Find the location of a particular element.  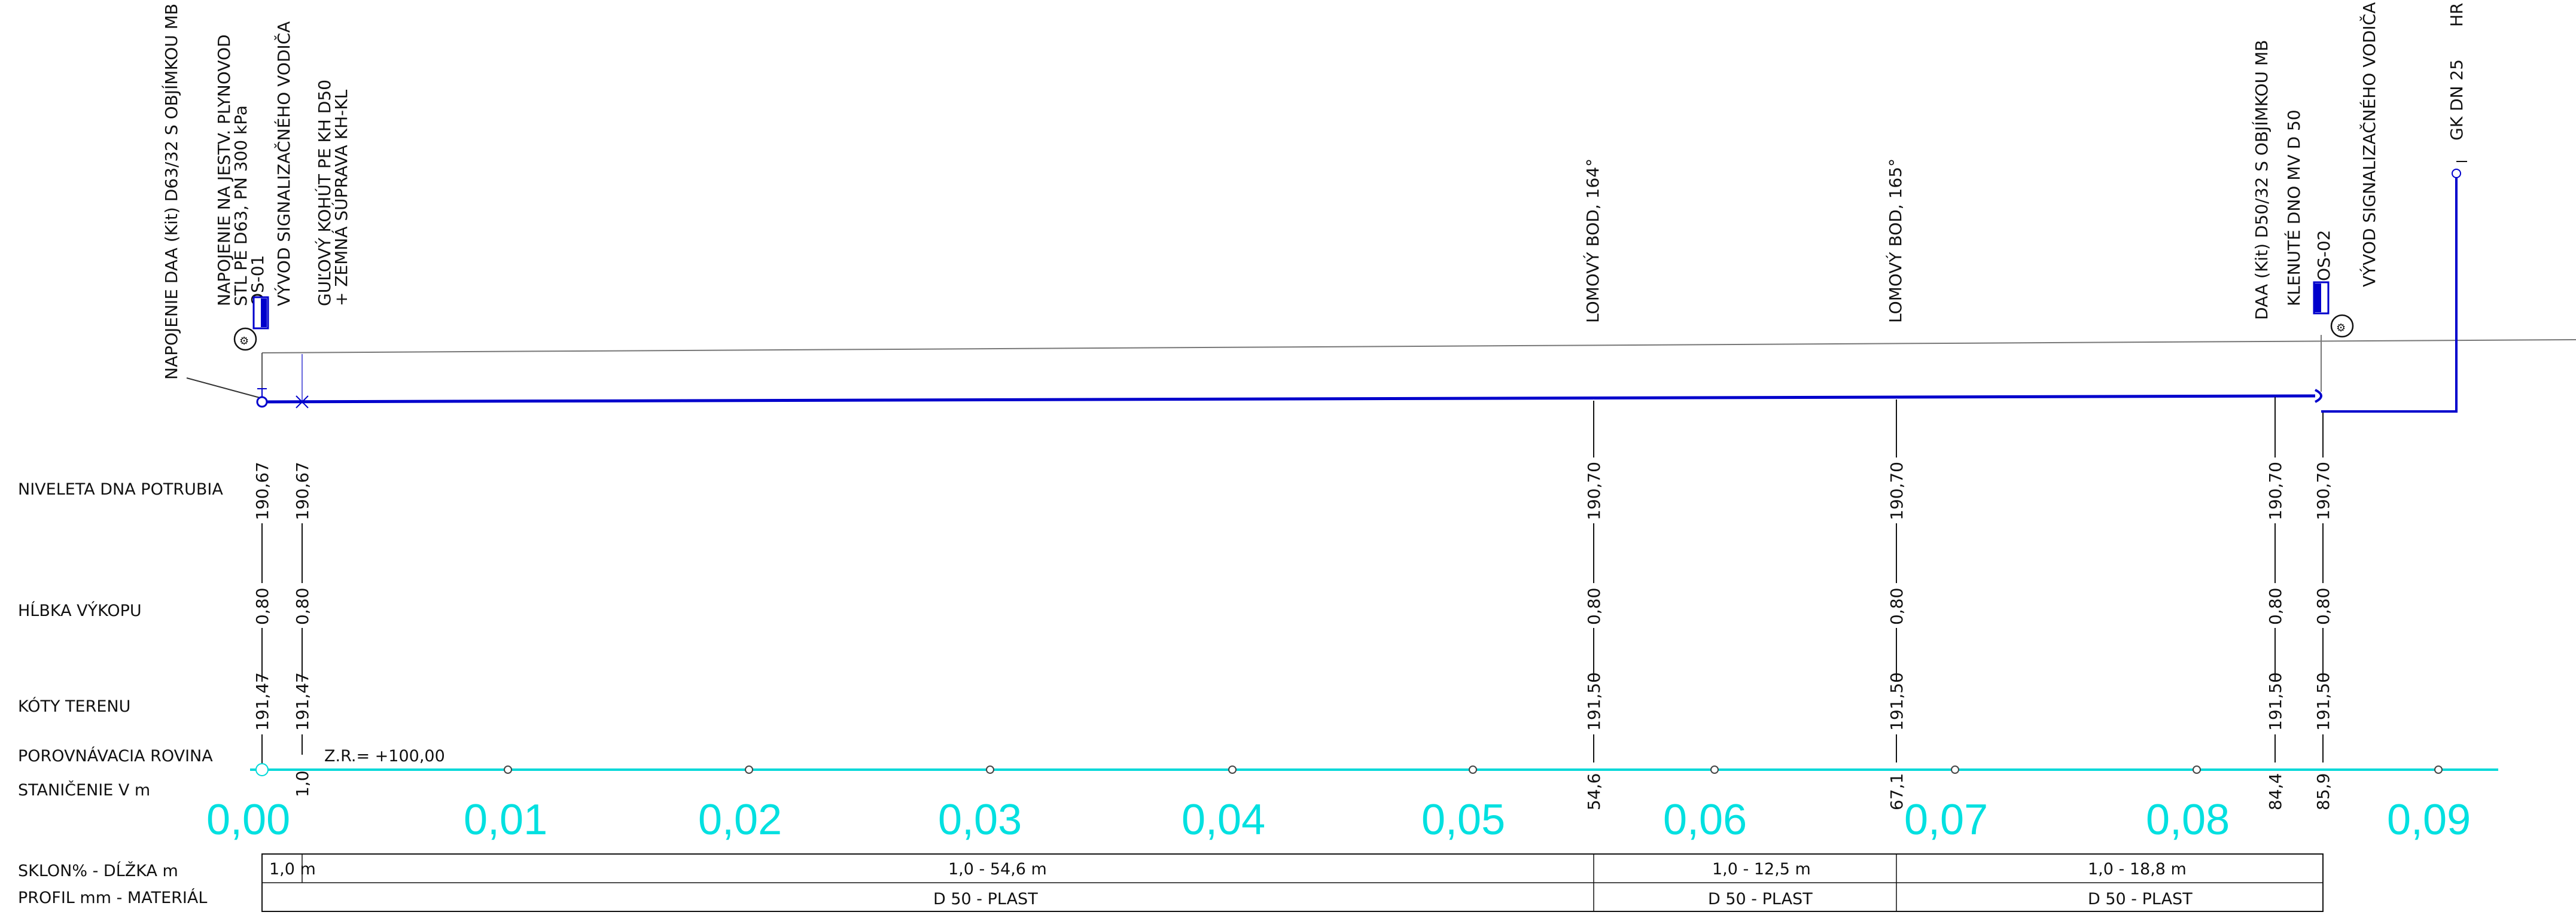

stanicenie-value: 67,1 is located at coordinates (1897, 791).